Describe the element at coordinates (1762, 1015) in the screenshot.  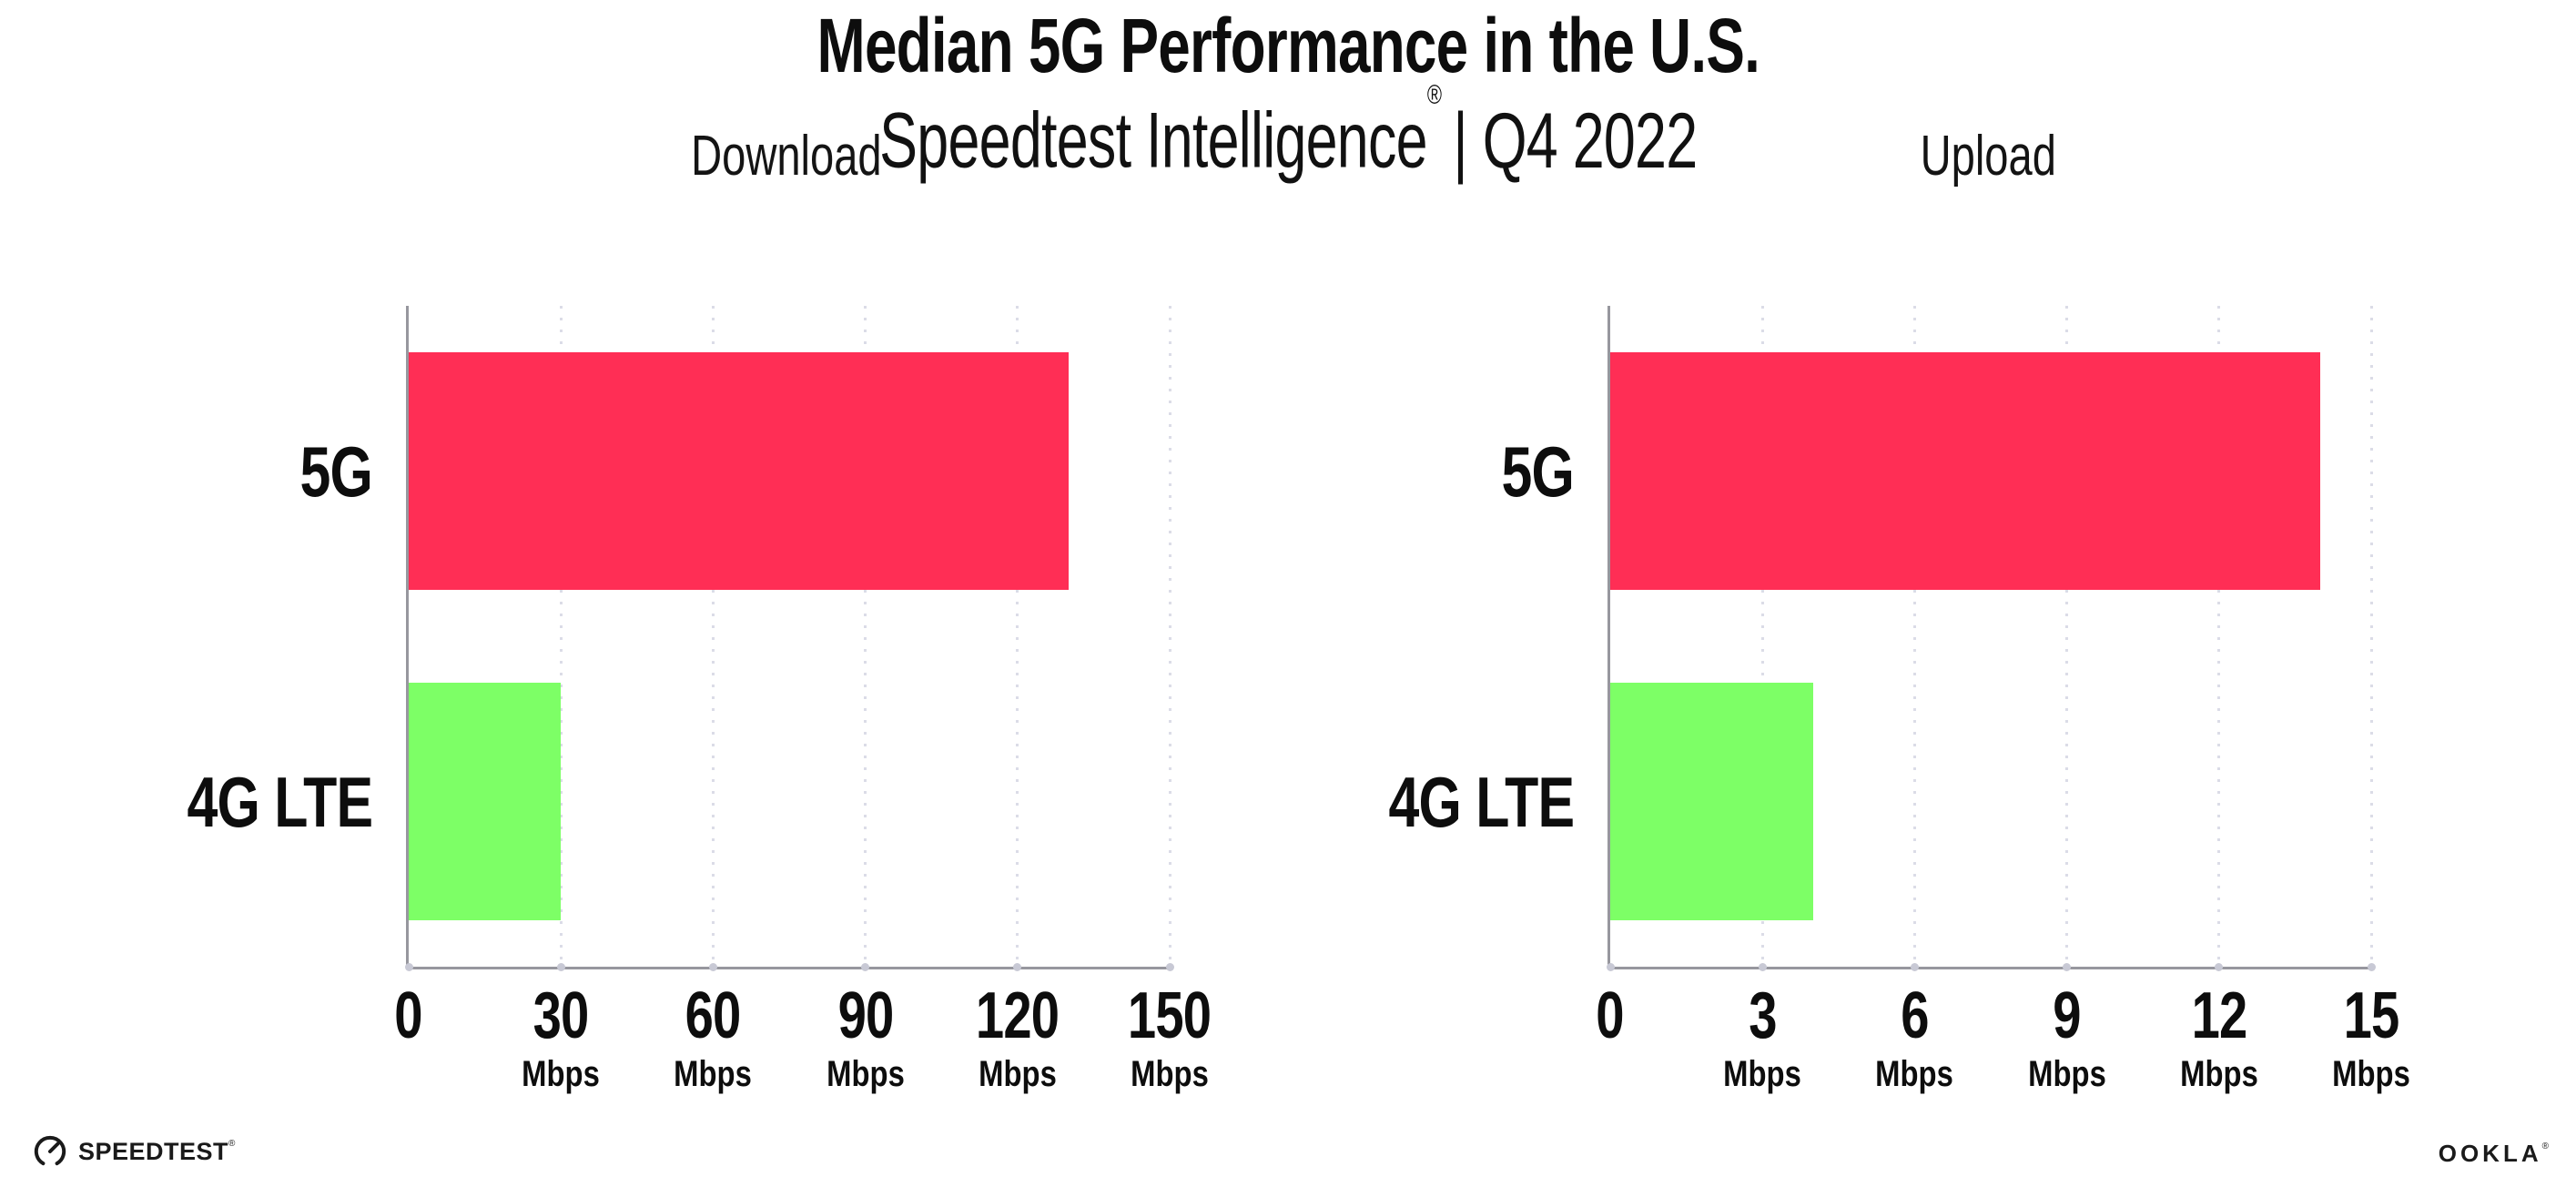
I see `x-tick-value: 3` at that location.